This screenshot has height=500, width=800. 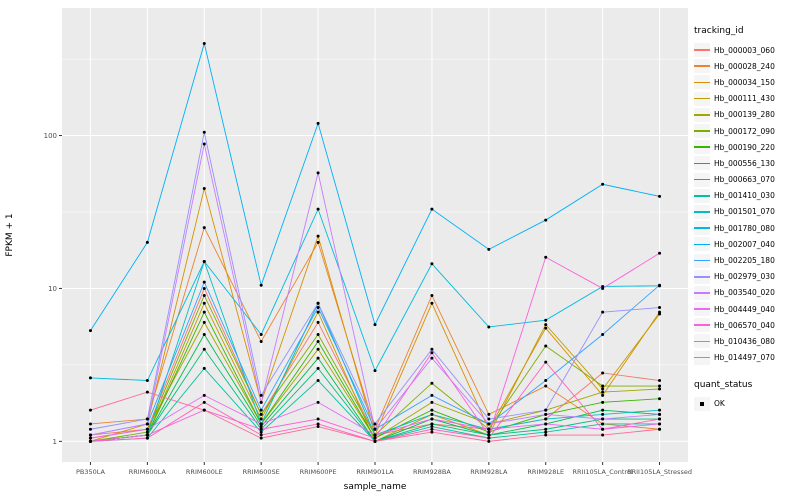 I want to click on legend-label: Hb_000556_130, so click(x=744, y=163).